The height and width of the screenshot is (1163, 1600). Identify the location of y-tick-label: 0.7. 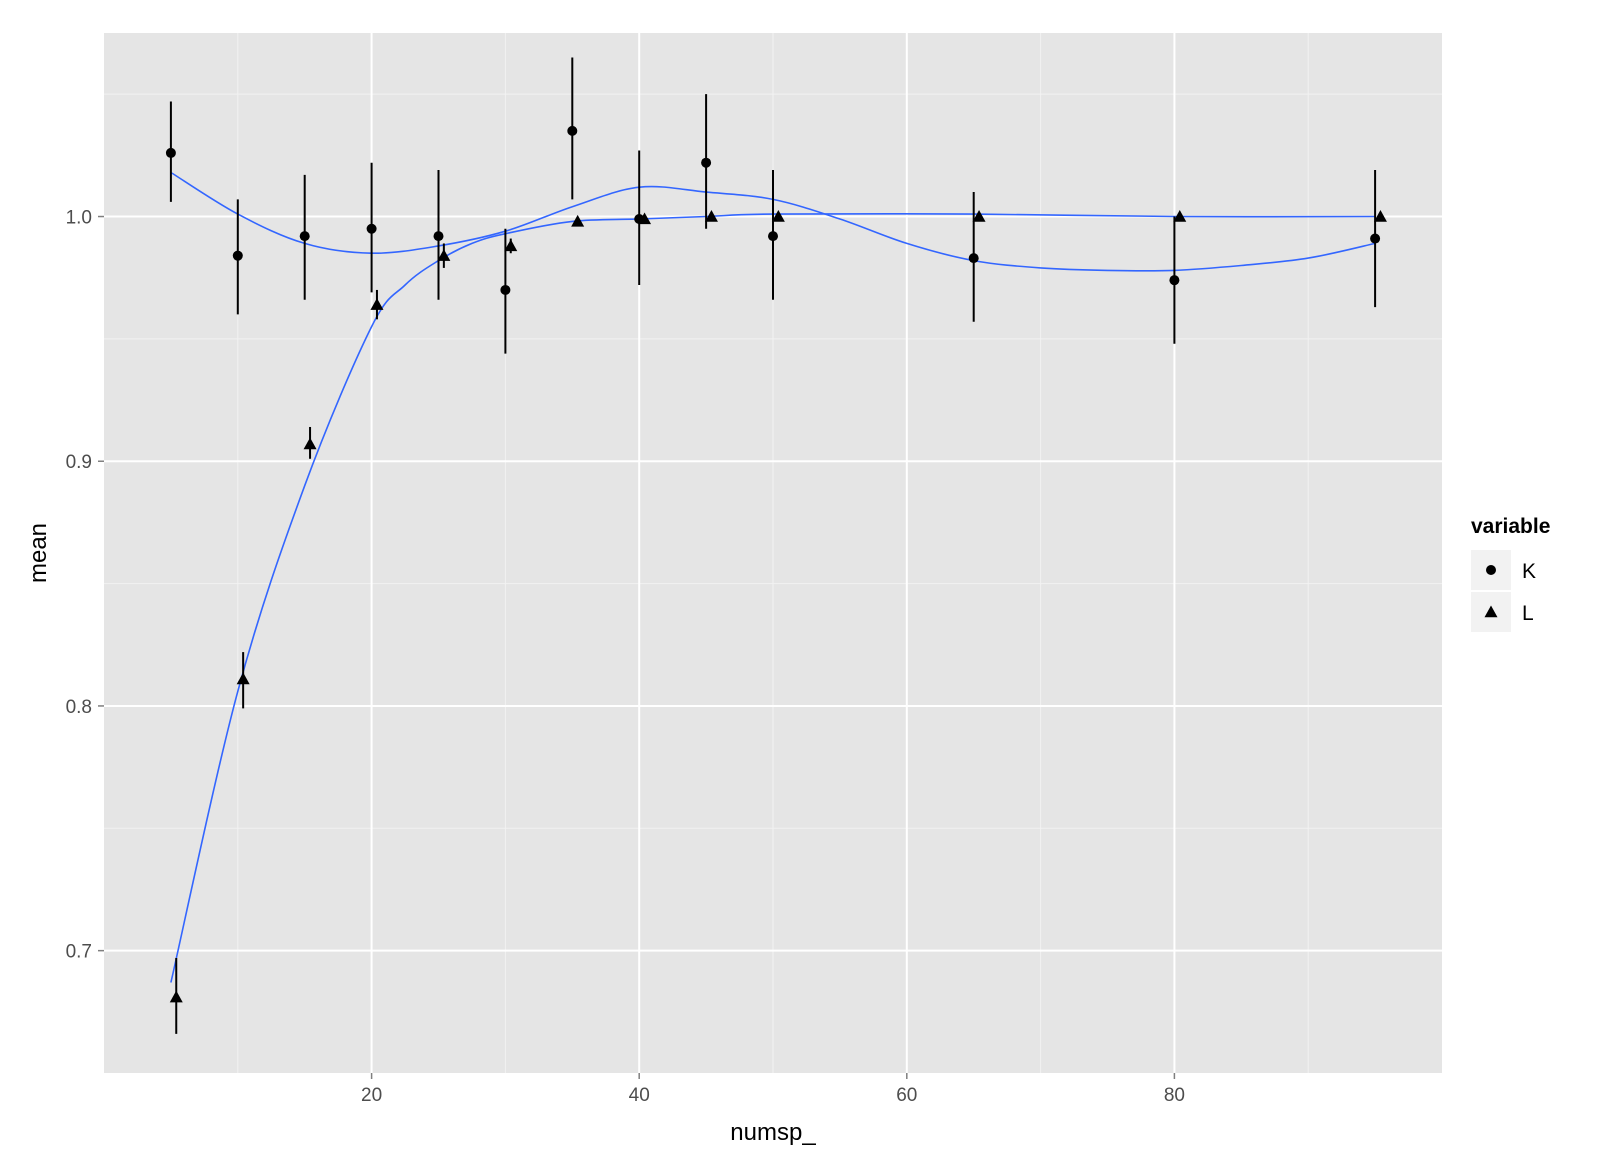
(79, 952).